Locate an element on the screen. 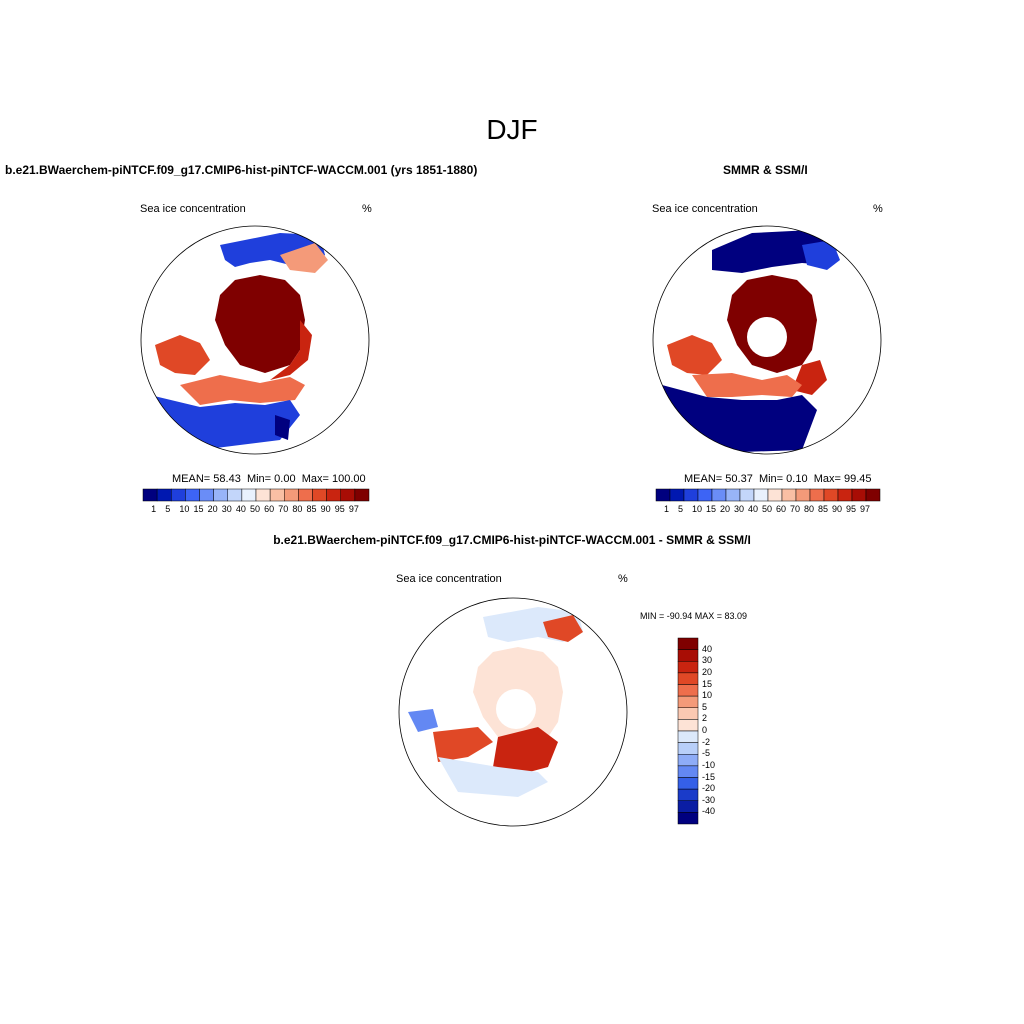 This screenshot has height=1024, width=1024. bering-ice is located at coordinates (774, 251).